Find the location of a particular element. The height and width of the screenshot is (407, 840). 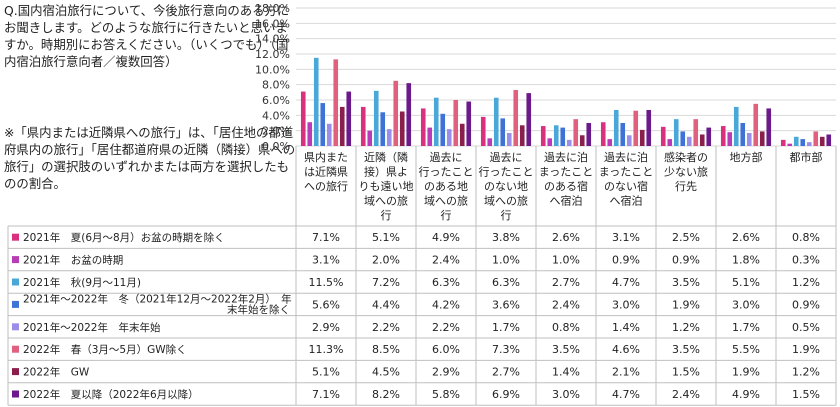

data-label: 4.5% is located at coordinates (386, 372).